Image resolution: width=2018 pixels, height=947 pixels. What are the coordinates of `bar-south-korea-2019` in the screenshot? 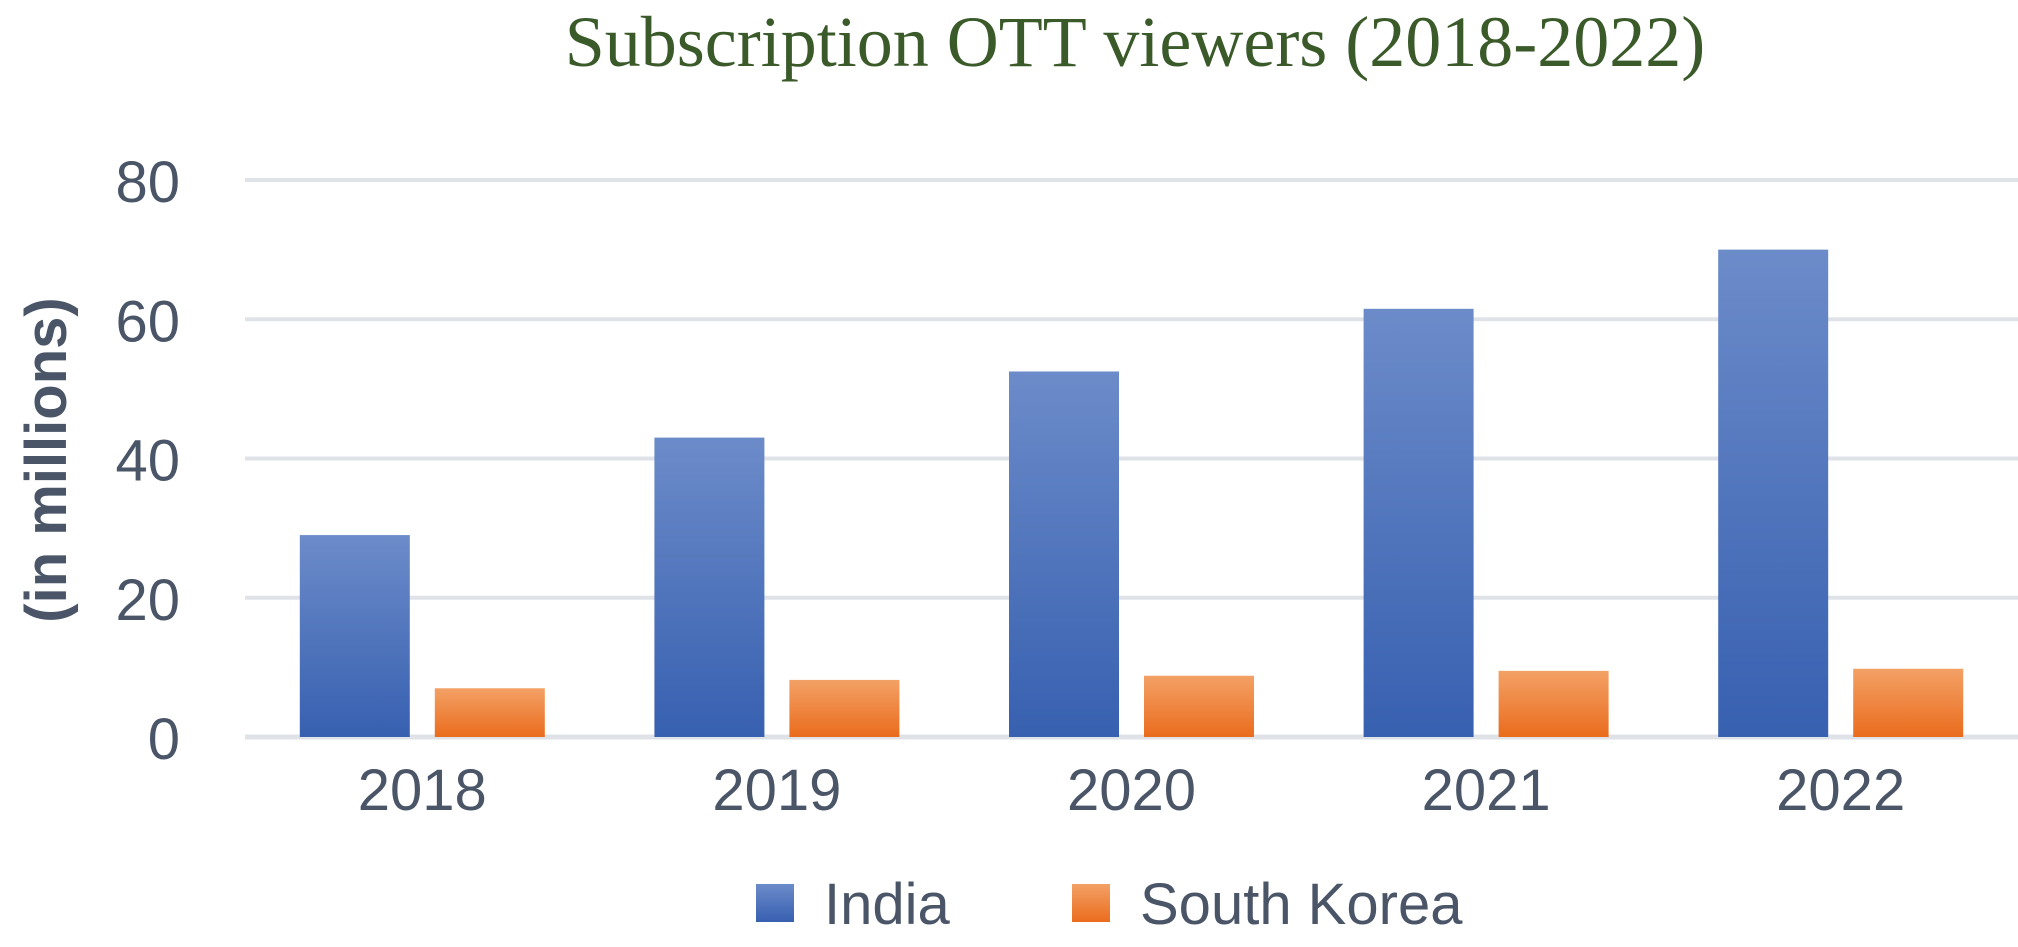 It's located at (844, 708).